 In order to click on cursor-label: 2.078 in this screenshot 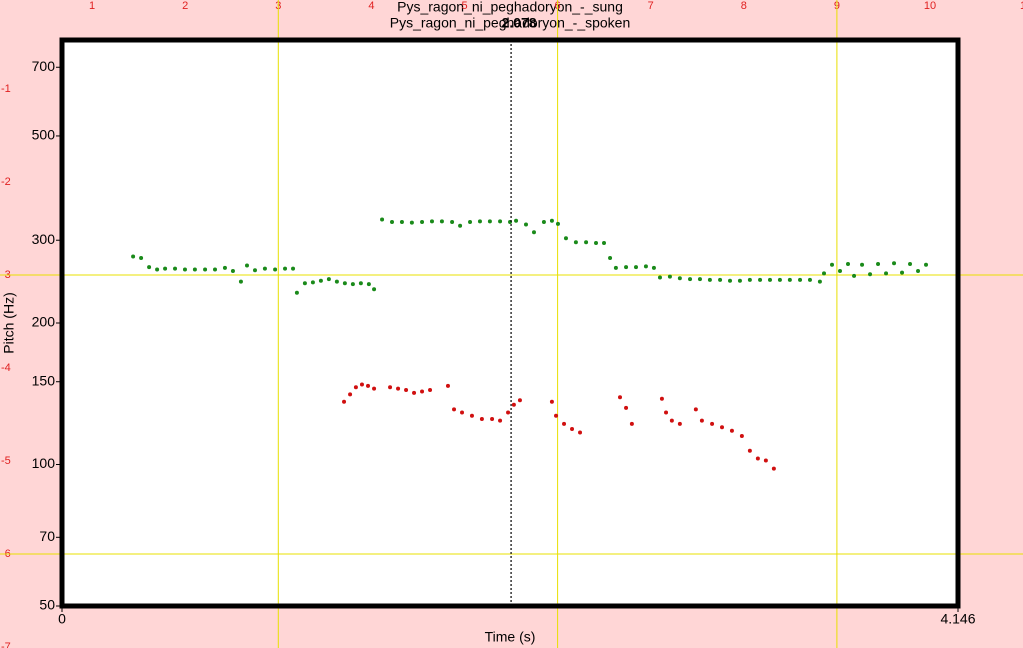, I will do `click(519, 23)`.